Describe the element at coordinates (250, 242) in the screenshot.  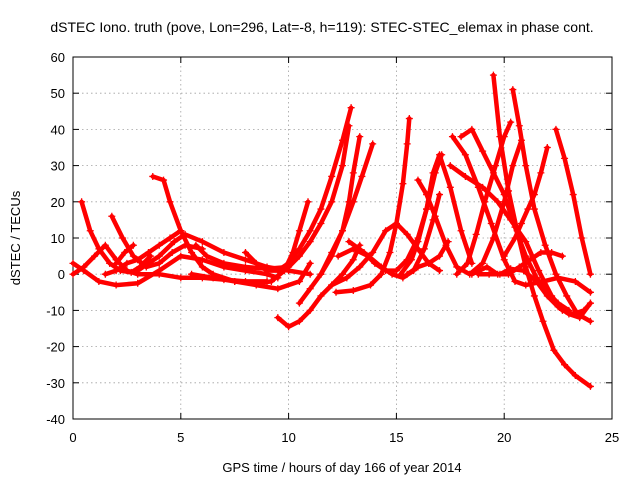
I see `series-arc10` at that location.